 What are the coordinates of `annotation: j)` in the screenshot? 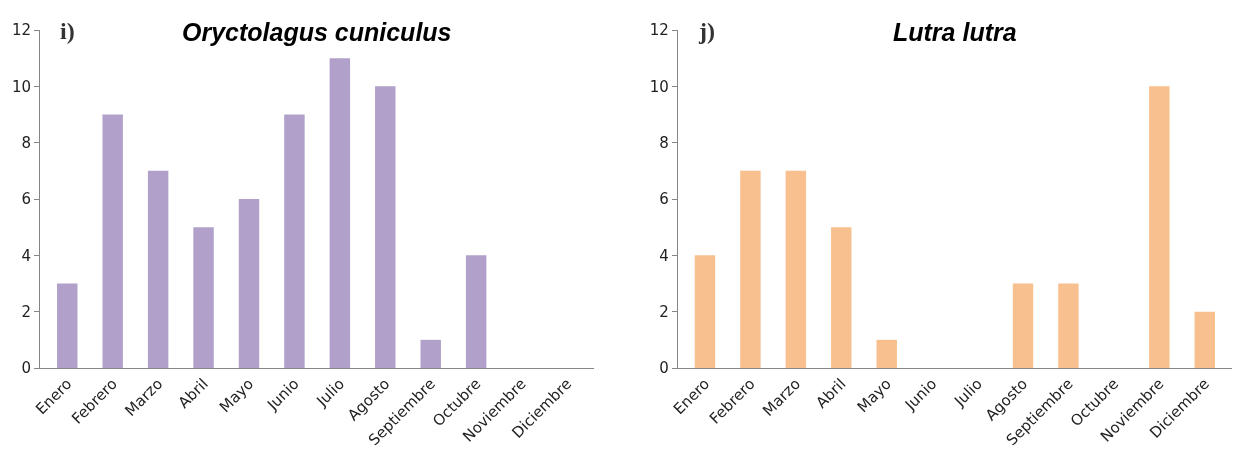 It's located at (706, 31).